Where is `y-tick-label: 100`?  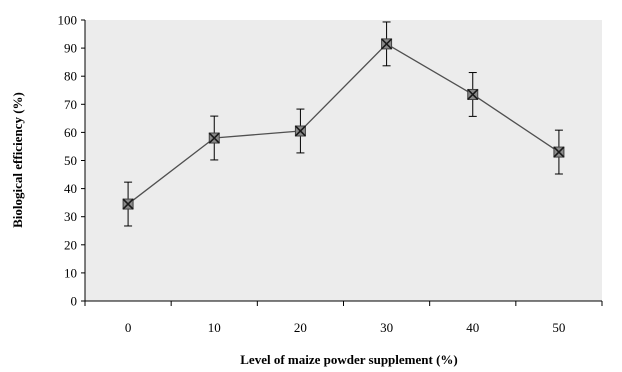
y-tick-label: 100 is located at coordinates (68, 20).